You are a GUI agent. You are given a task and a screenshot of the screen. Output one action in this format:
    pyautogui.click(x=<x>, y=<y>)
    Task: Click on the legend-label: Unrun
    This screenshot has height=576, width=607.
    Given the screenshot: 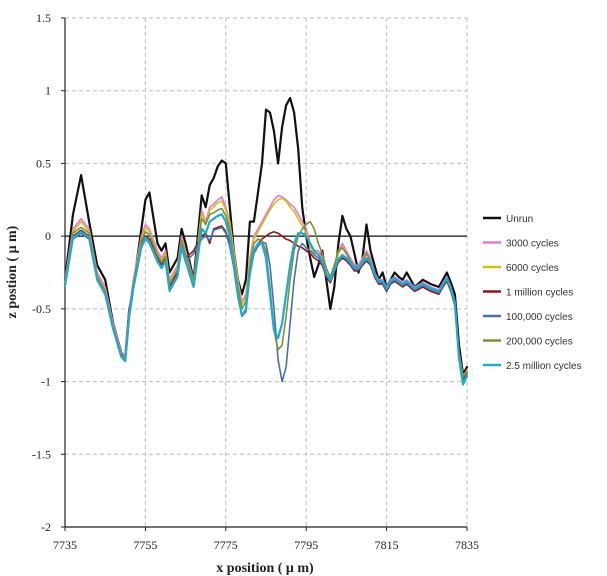 What is the action you would take?
    pyautogui.click(x=519, y=219)
    